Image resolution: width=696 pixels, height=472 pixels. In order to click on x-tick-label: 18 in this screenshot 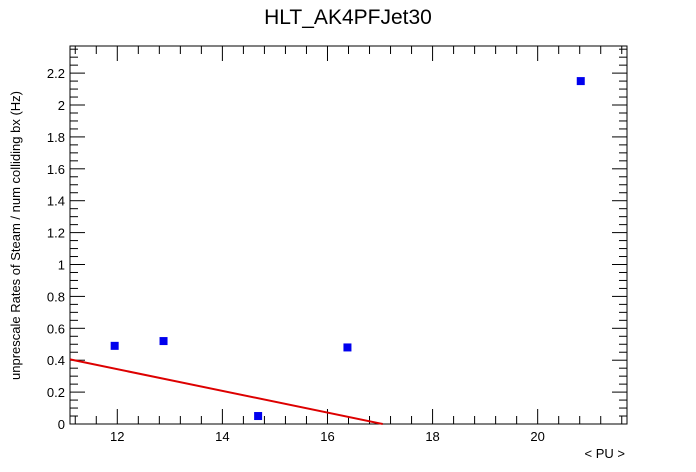, I will do `click(432, 436)`.